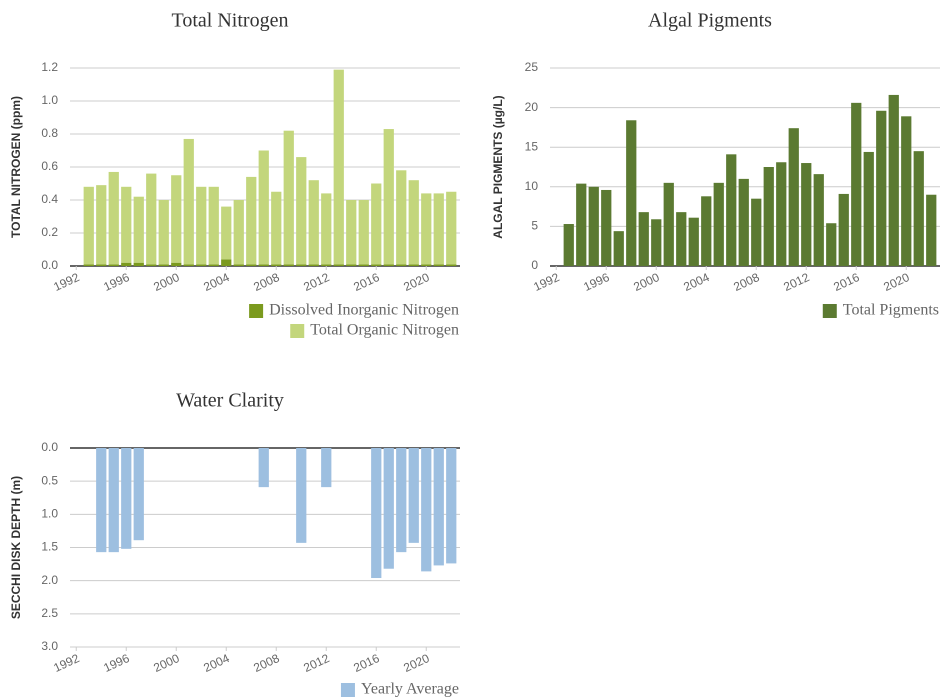 The height and width of the screenshot is (700, 940). What do you see at coordinates (364, 310) in the screenshot?
I see `legend-label: Dissolved Inorganic Nitrogen` at bounding box center [364, 310].